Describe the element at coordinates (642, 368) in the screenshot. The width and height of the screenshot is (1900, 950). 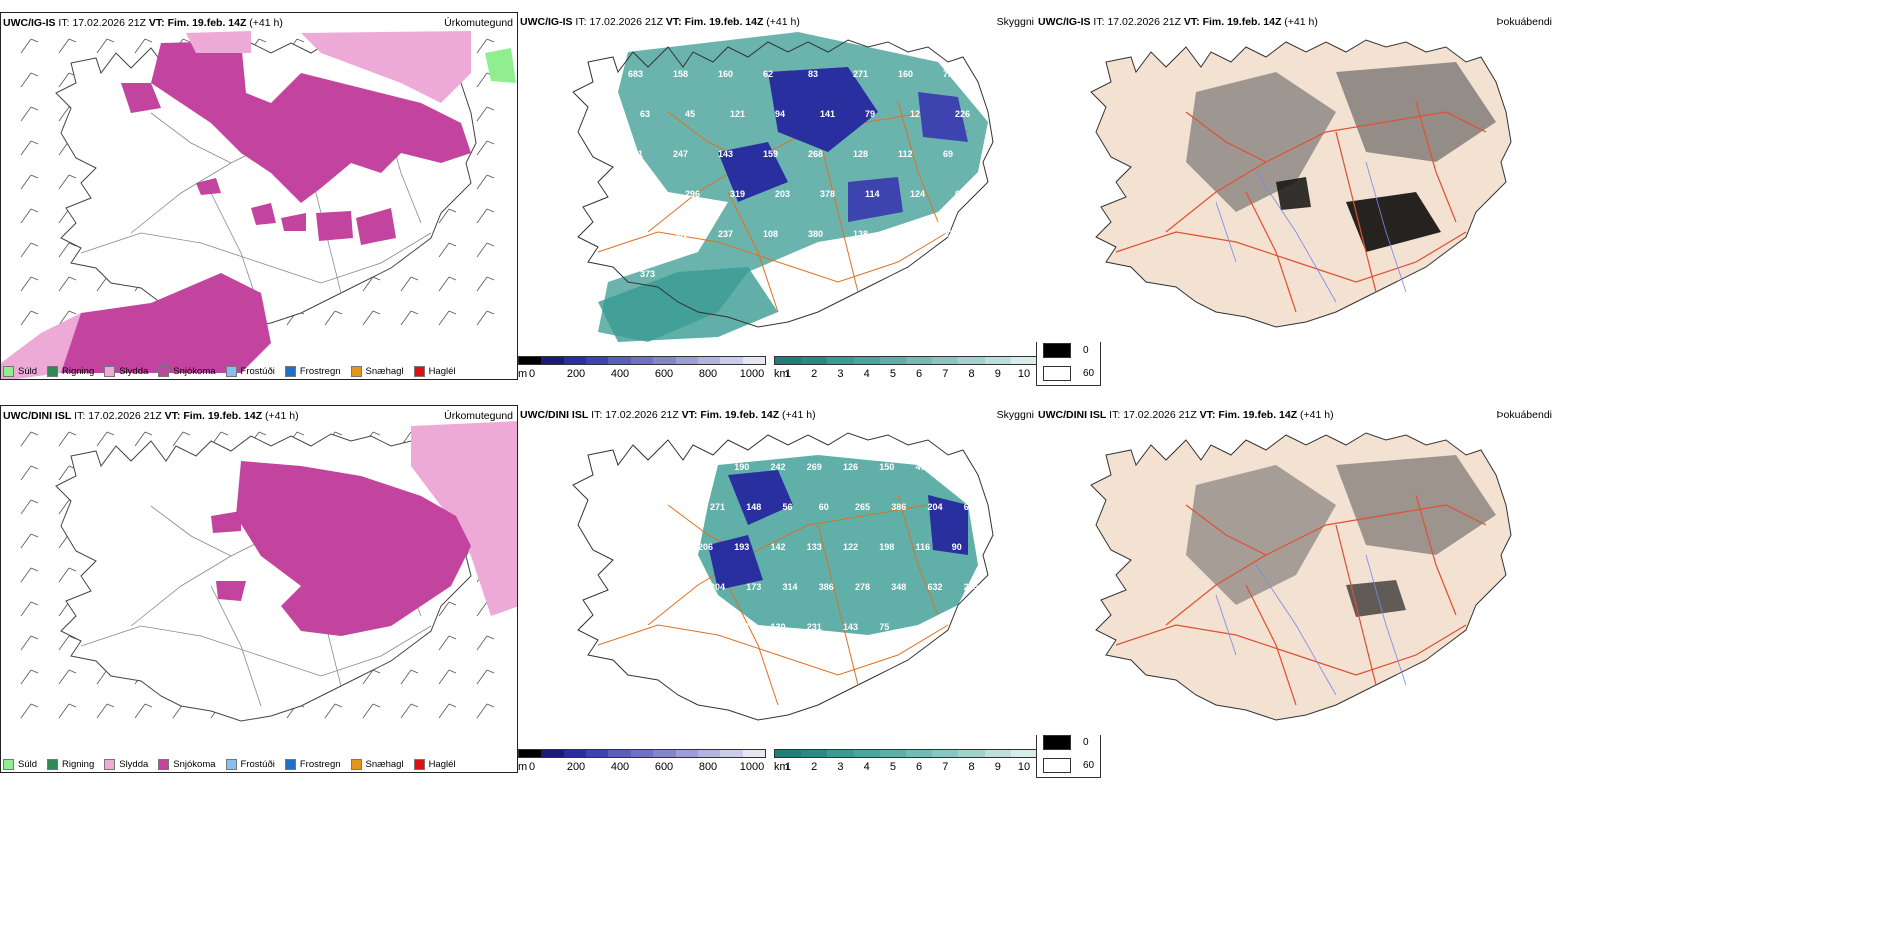
I see `cloud-base-colorbar: m 0 200 400 600 800 1000` at that location.